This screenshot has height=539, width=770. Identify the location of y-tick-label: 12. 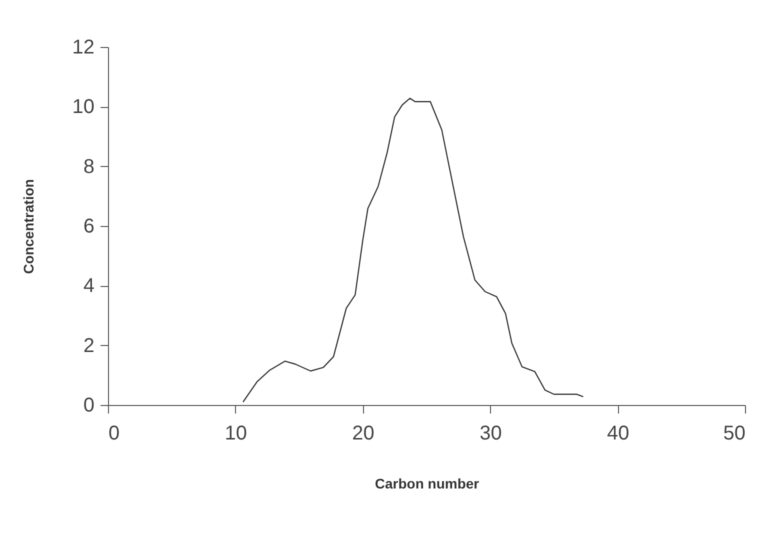
(83, 47).